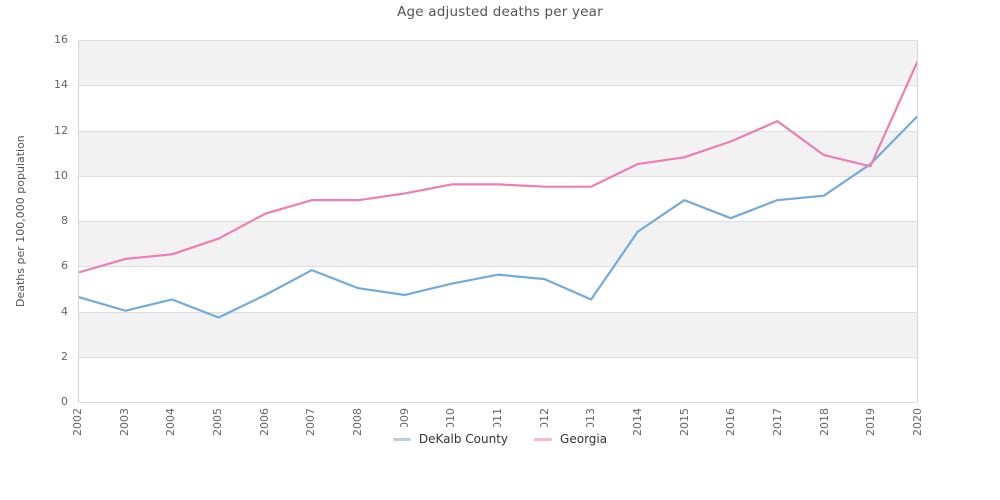 Image resolution: width=1000 pixels, height=500 pixels. What do you see at coordinates (777, 422) in the screenshot?
I see `x-tick-label: 2017` at bounding box center [777, 422].